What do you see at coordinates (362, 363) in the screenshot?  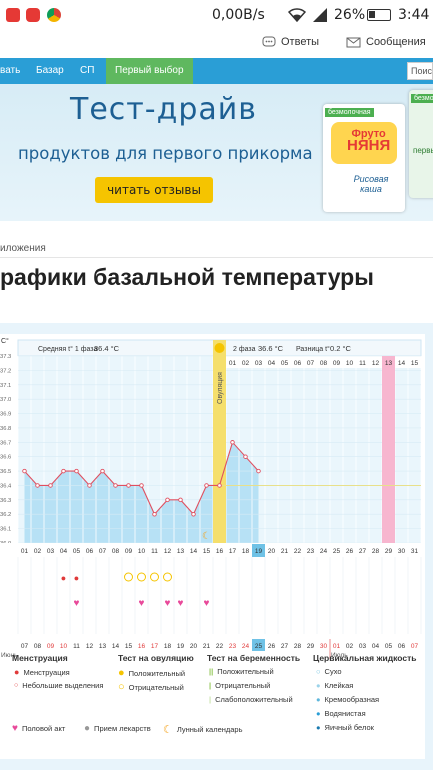 I see `phase2-day-label: 11` at bounding box center [362, 363].